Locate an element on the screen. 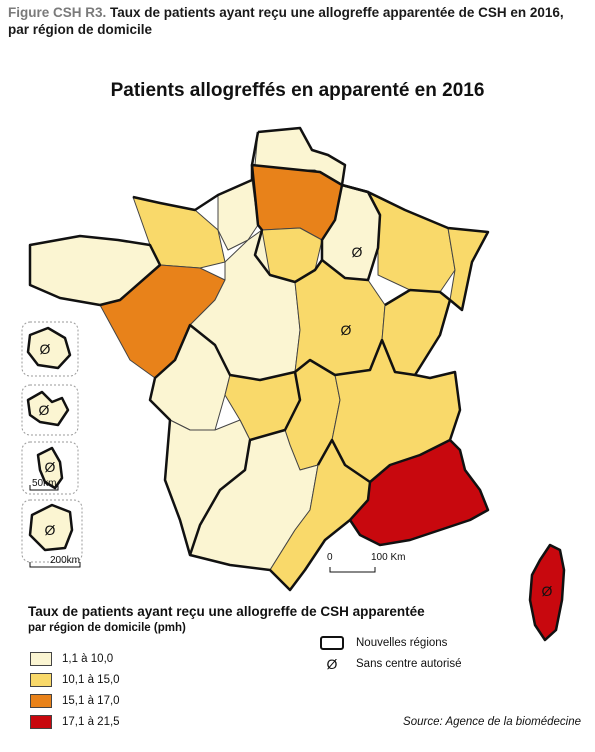  legend-subtitle: par région de domicile (pmh) is located at coordinates (107, 628).